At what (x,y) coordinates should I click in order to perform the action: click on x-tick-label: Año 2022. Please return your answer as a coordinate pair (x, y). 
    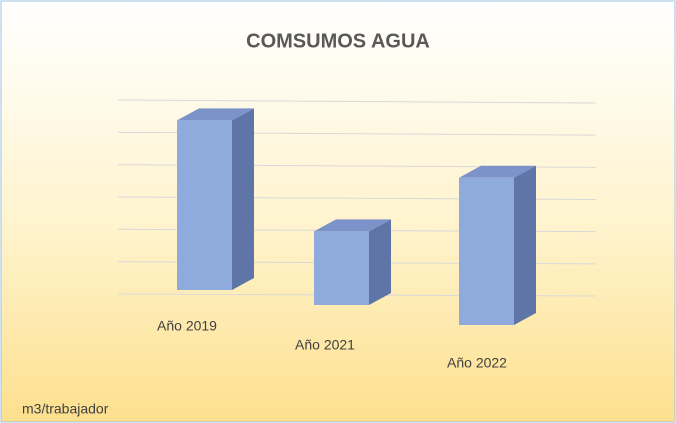
    Looking at the image, I should click on (477, 363).